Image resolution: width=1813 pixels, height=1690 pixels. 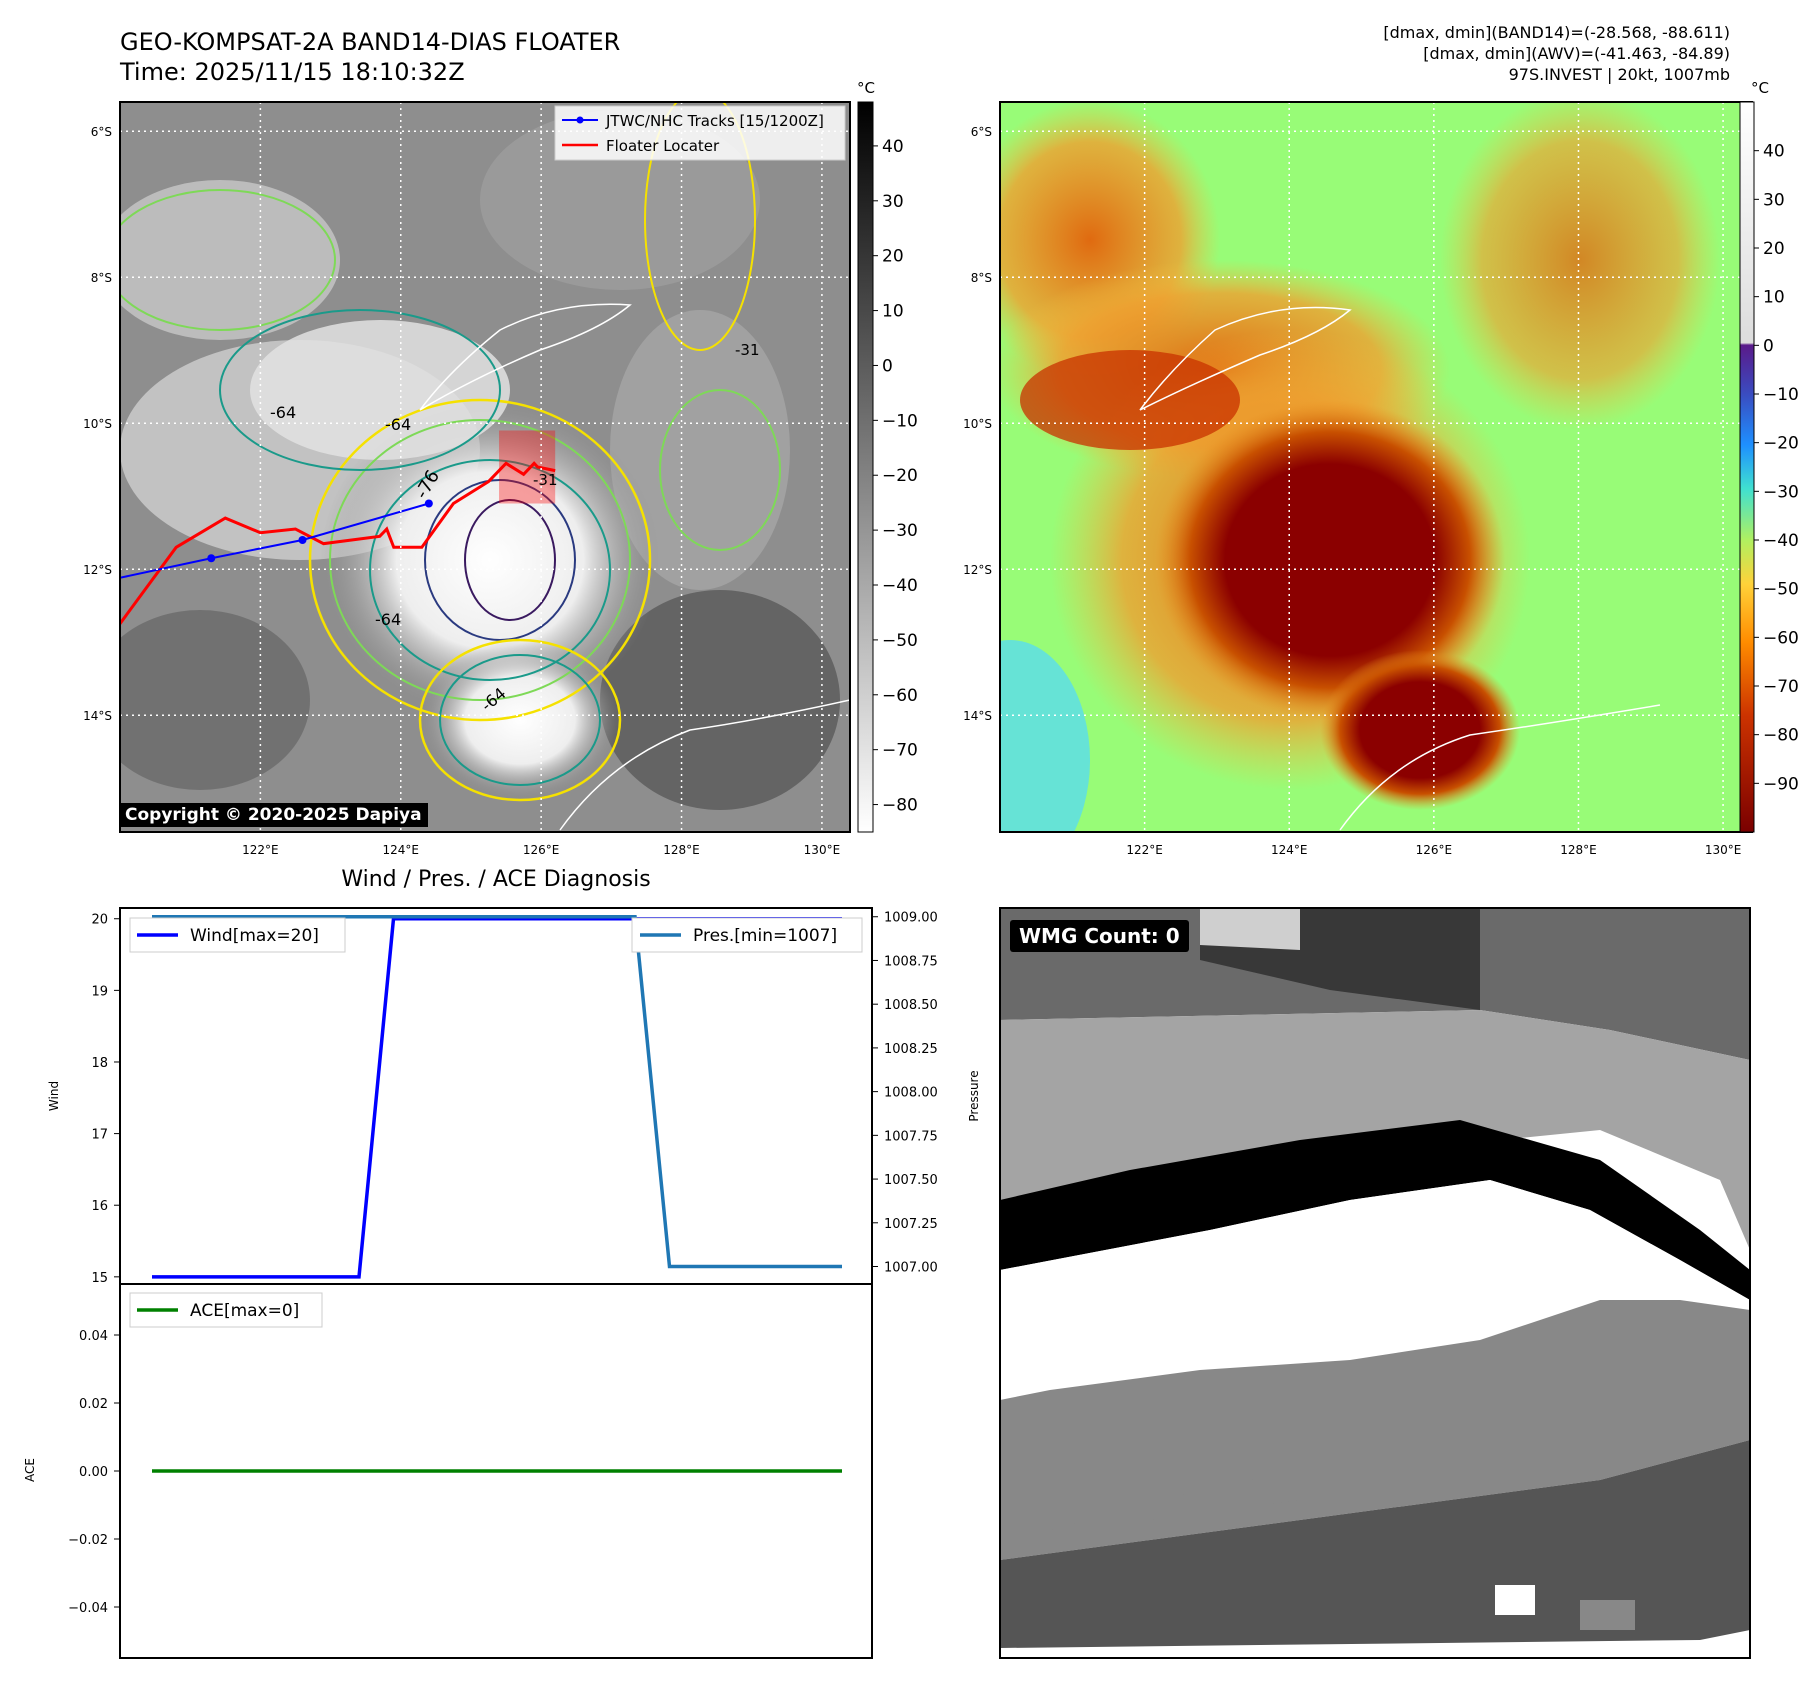 What do you see at coordinates (292, 72) in the screenshot?
I see `figure-time: Time: 2025/11/15 18:10:32Z` at bounding box center [292, 72].